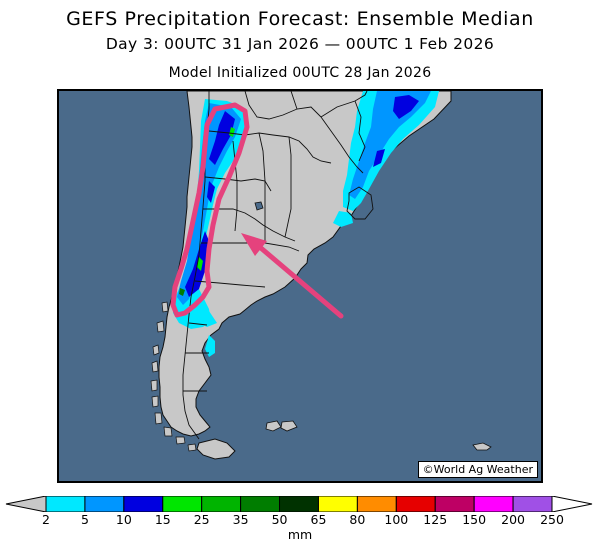  What do you see at coordinates (240, 519) in the screenshot?
I see `colorbar-tick-label: 35` at bounding box center [240, 519].